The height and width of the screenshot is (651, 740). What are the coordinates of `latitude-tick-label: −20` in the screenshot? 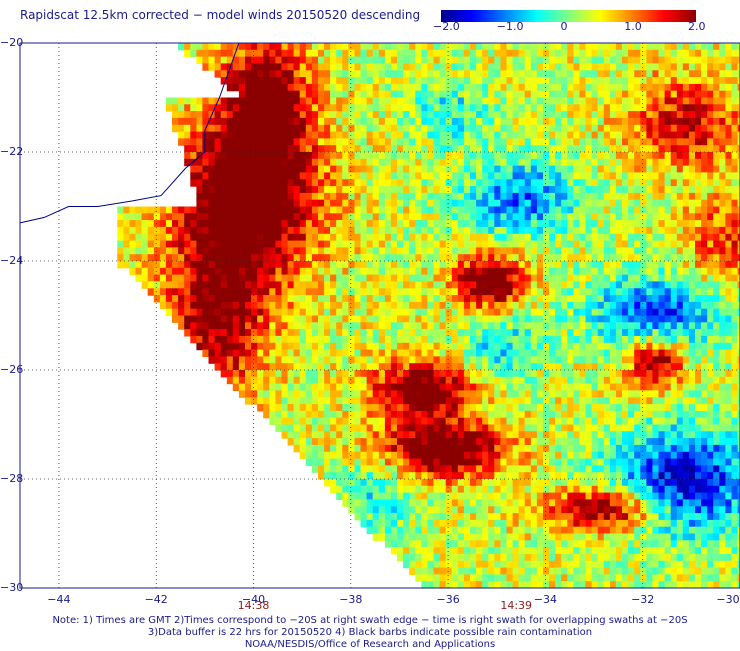 It's located at (10, 42).